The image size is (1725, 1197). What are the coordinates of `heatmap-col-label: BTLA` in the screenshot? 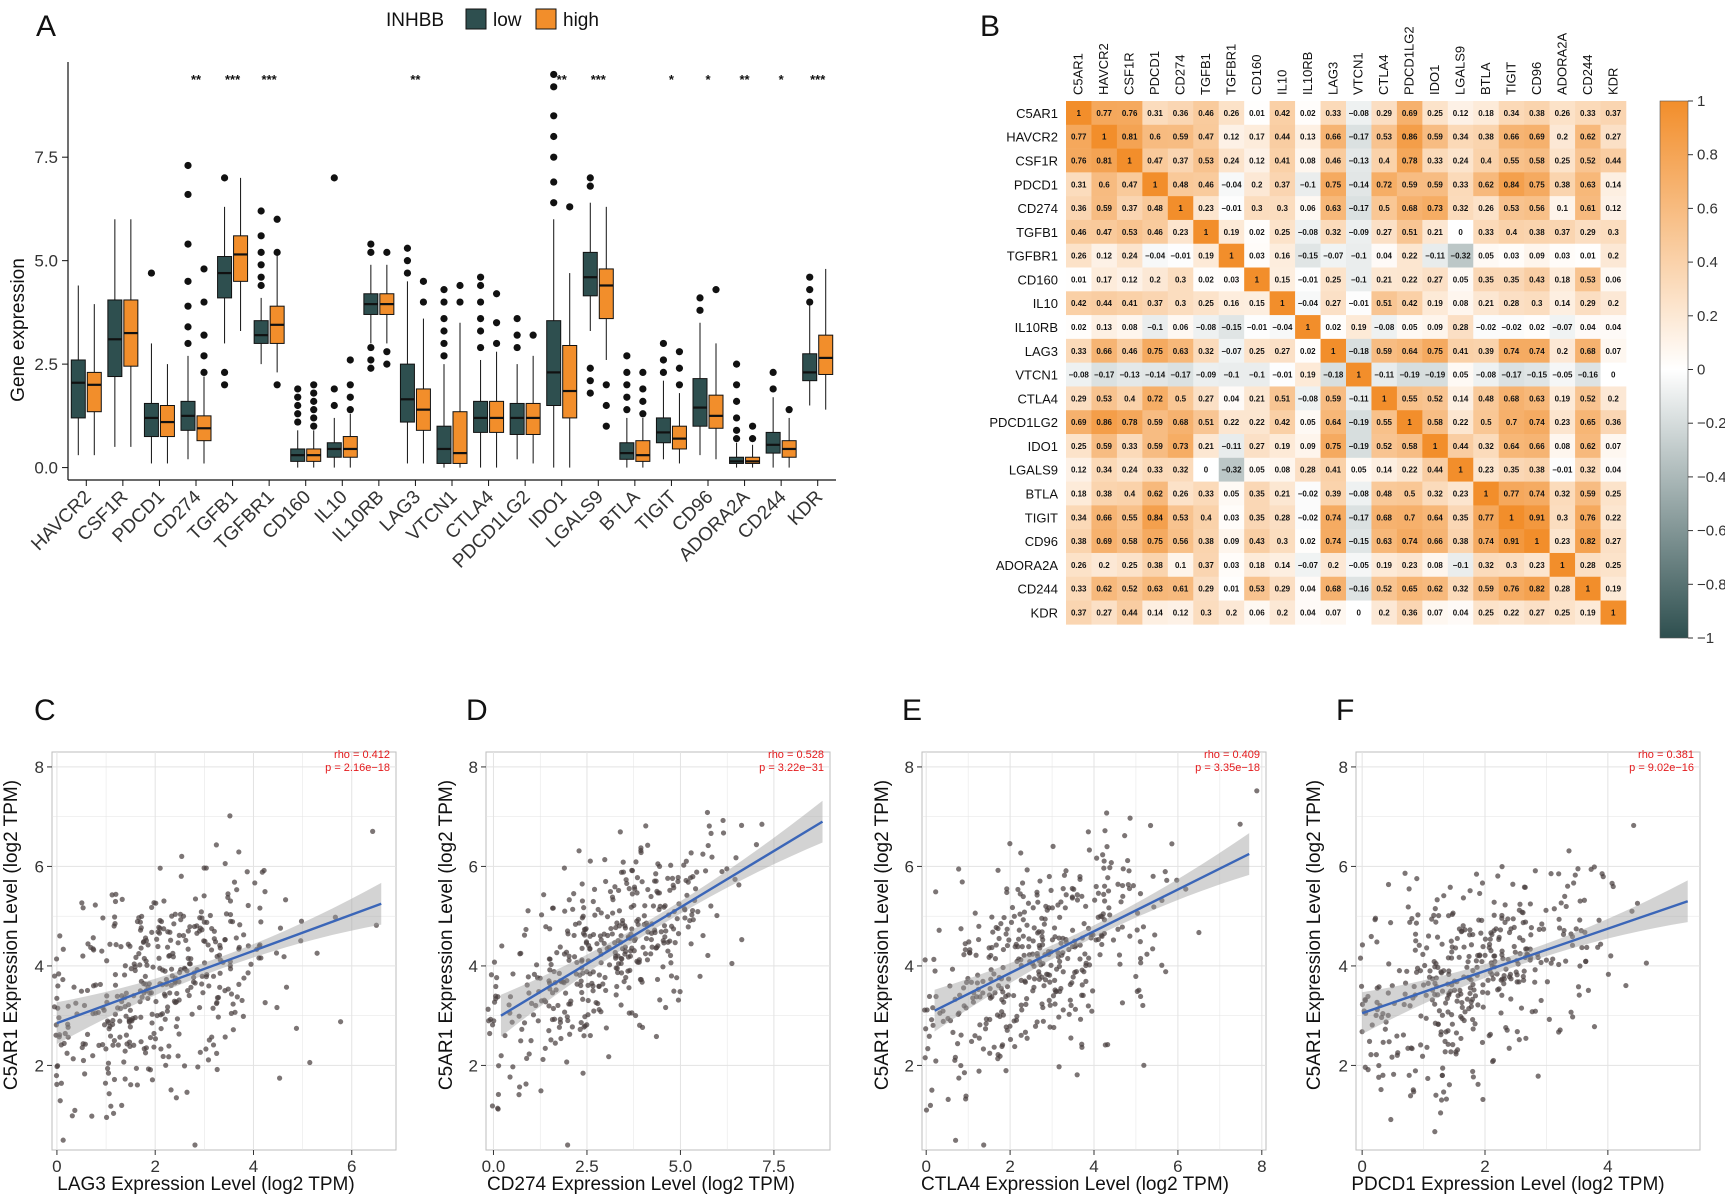 It's located at (1485, 78).